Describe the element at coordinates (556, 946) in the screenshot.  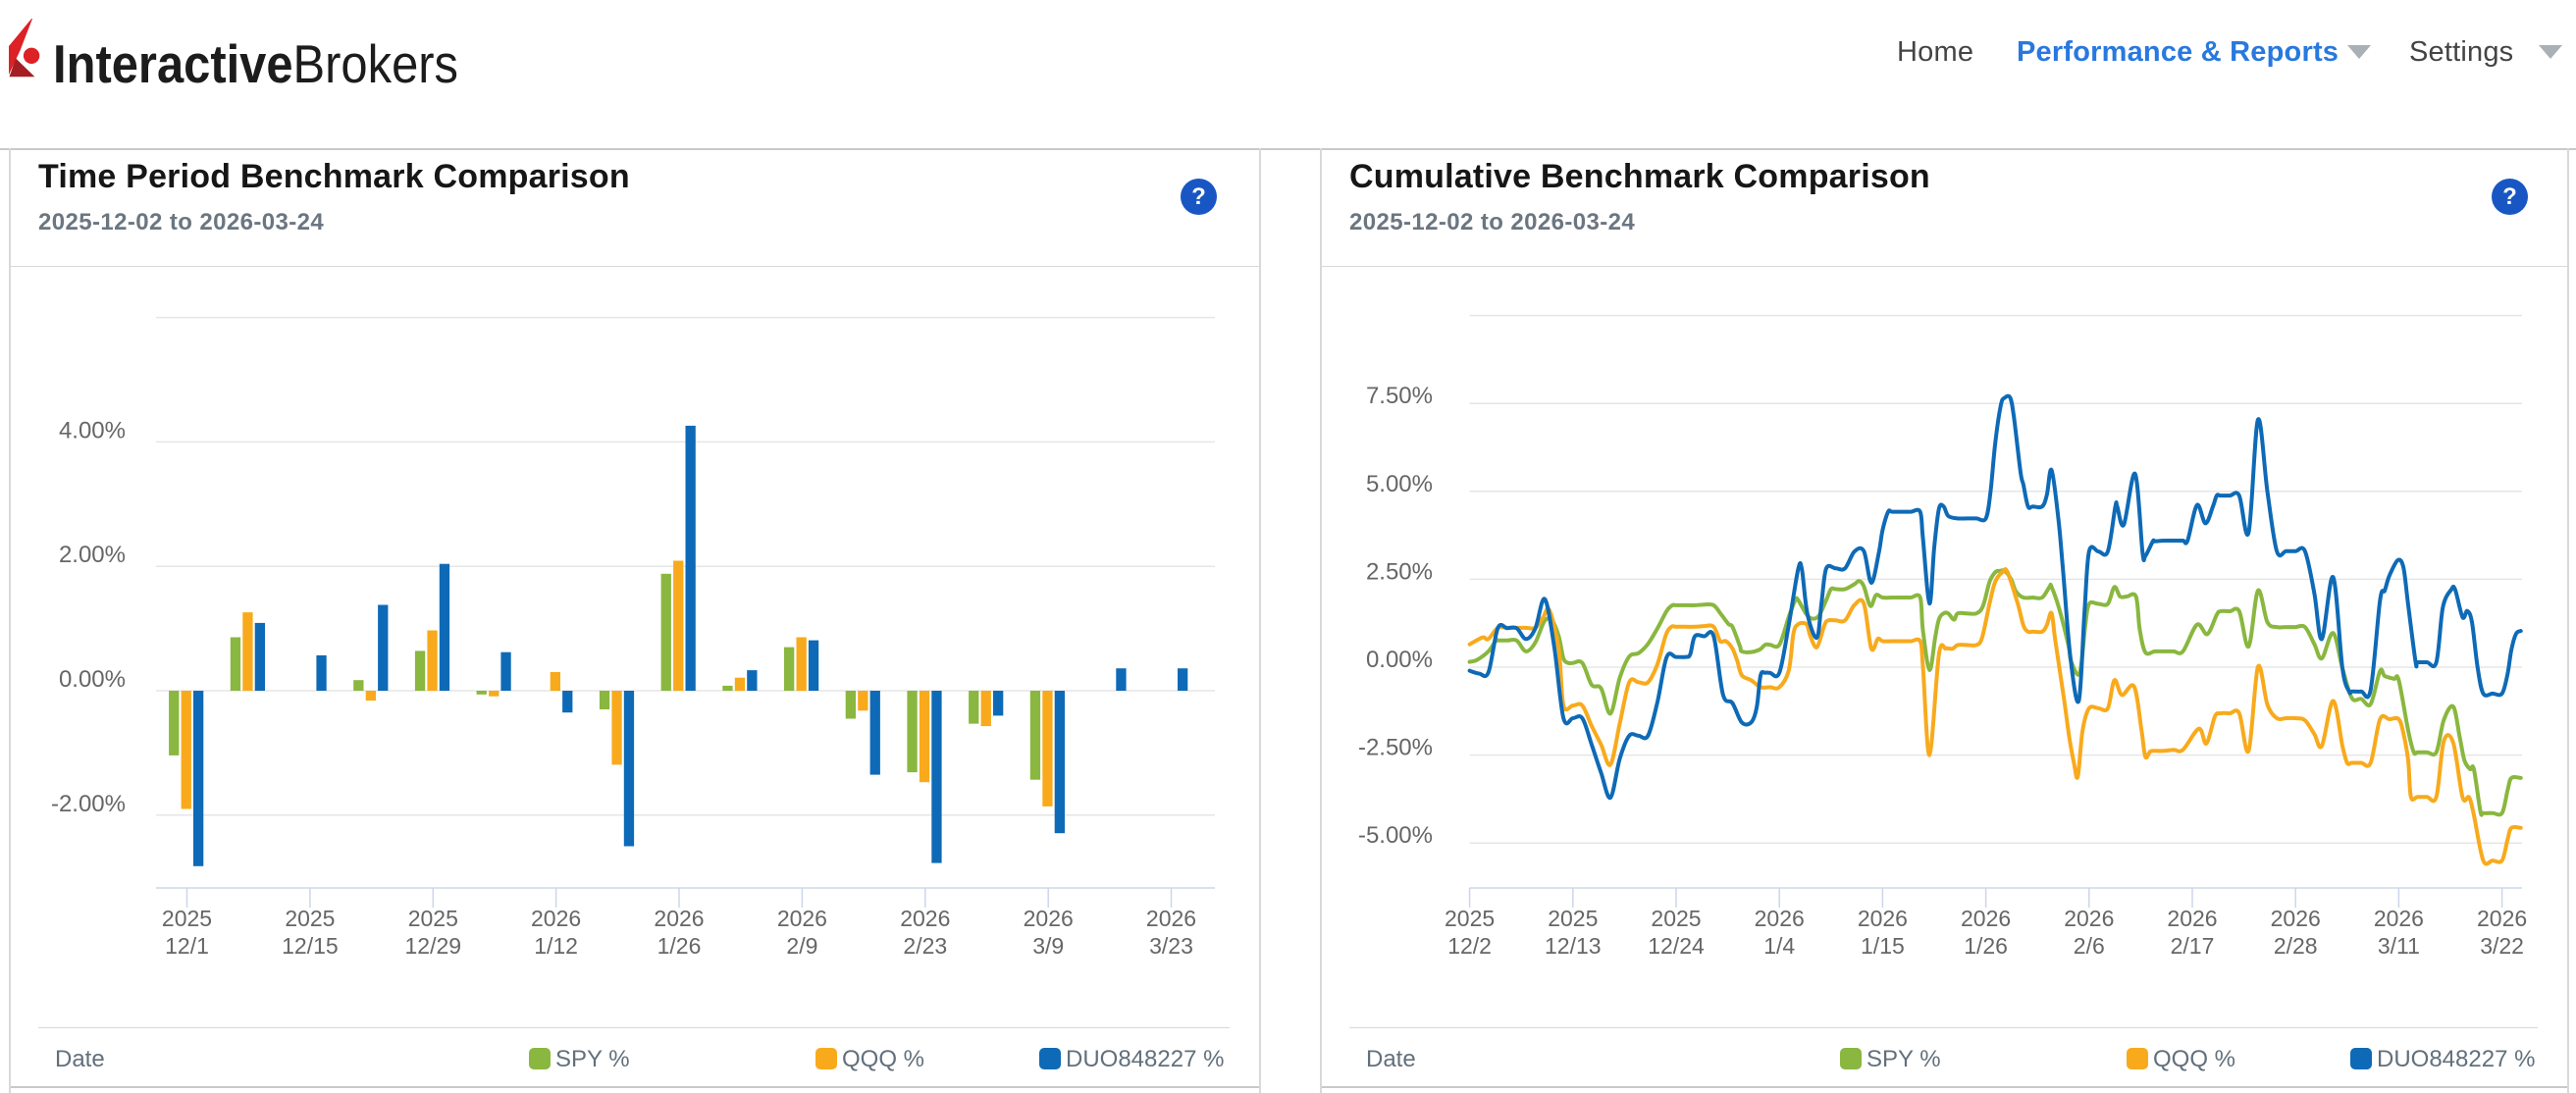
I see `svg-text: 1/12` at that location.